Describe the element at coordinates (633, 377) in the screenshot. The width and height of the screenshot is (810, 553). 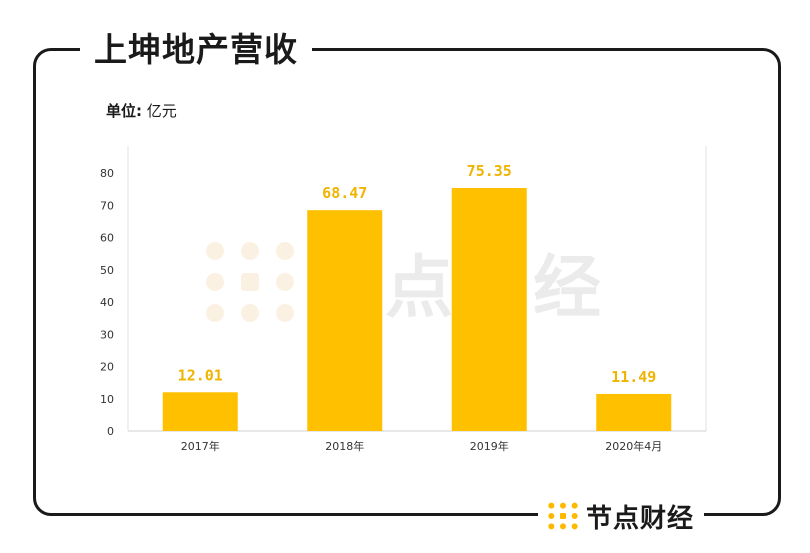
I see `bar-value-label: 11.49` at that location.